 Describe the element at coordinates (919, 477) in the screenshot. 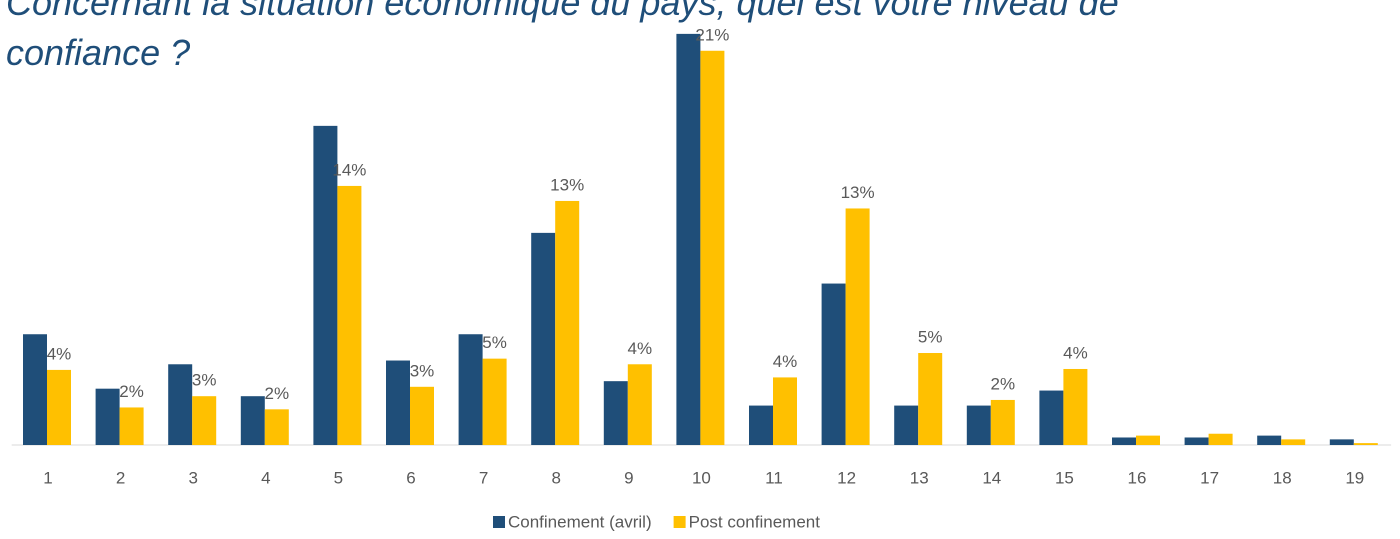

I see `x-tick-label: 13` at that location.